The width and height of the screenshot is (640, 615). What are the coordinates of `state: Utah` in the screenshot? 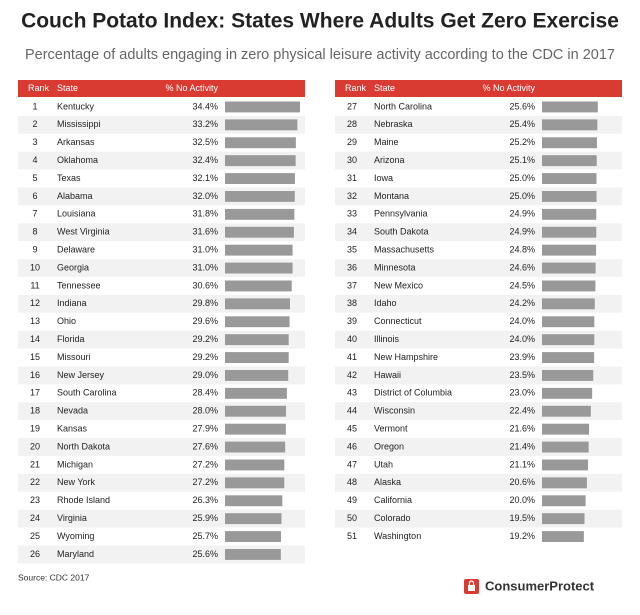 It's located at (383, 464).